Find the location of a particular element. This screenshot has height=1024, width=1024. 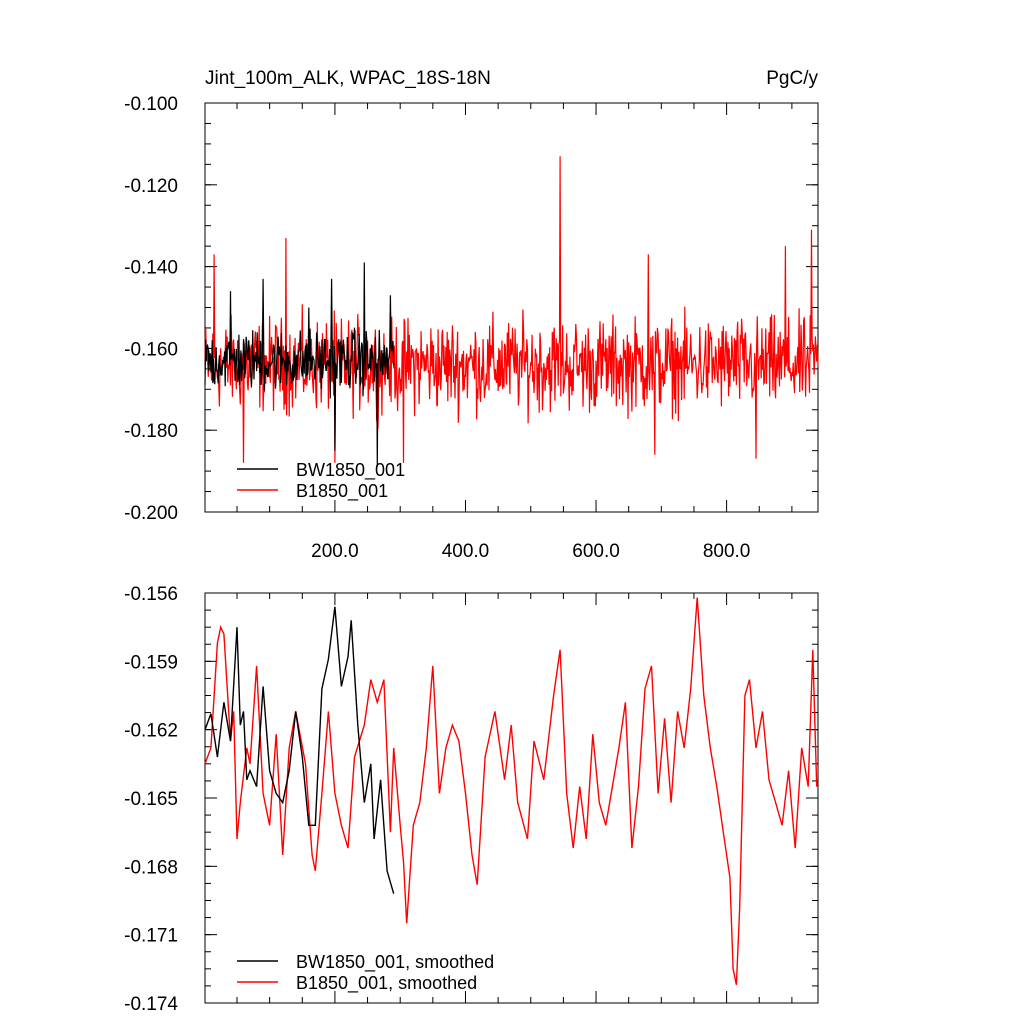

top-legend: BW1850_001 B1850_001 is located at coordinates (321, 481).